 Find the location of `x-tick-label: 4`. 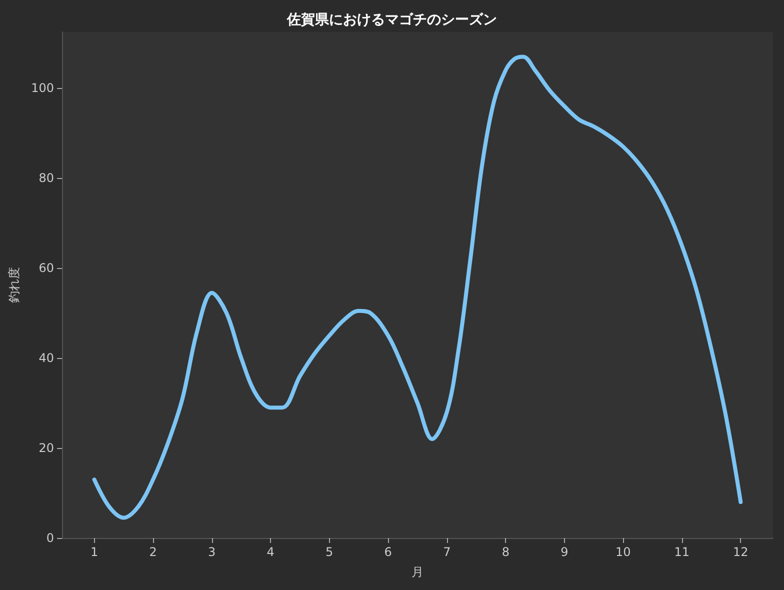

x-tick-label: 4 is located at coordinates (270, 552).